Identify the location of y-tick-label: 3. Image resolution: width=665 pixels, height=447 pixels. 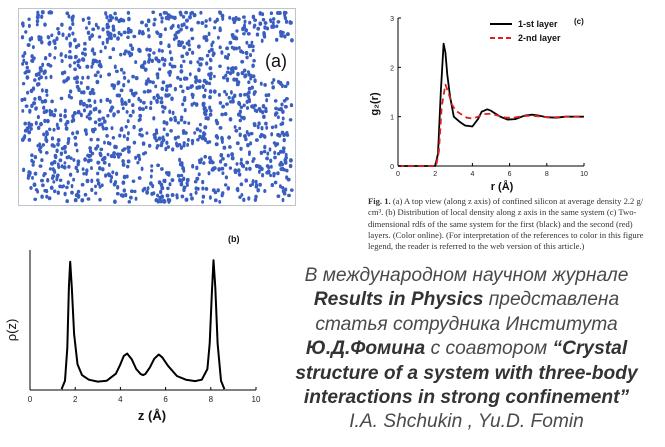
(392, 19).